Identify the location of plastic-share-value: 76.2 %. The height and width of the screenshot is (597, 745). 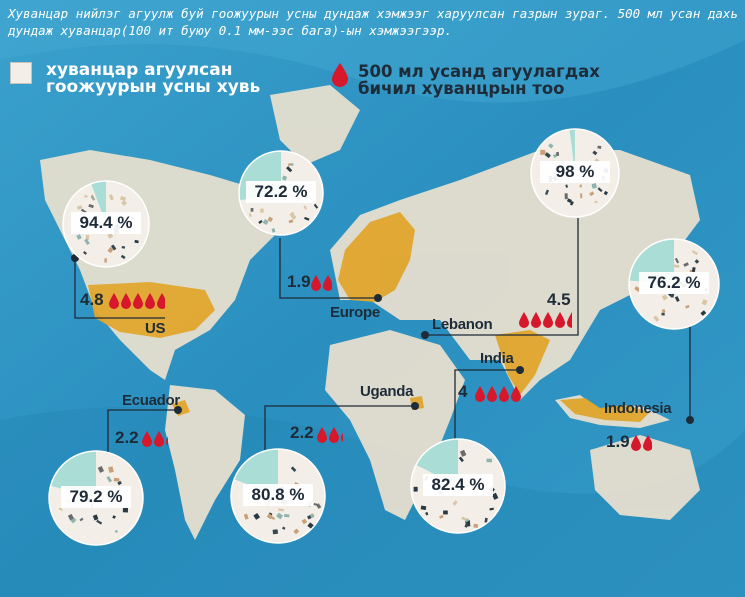
(674, 283).